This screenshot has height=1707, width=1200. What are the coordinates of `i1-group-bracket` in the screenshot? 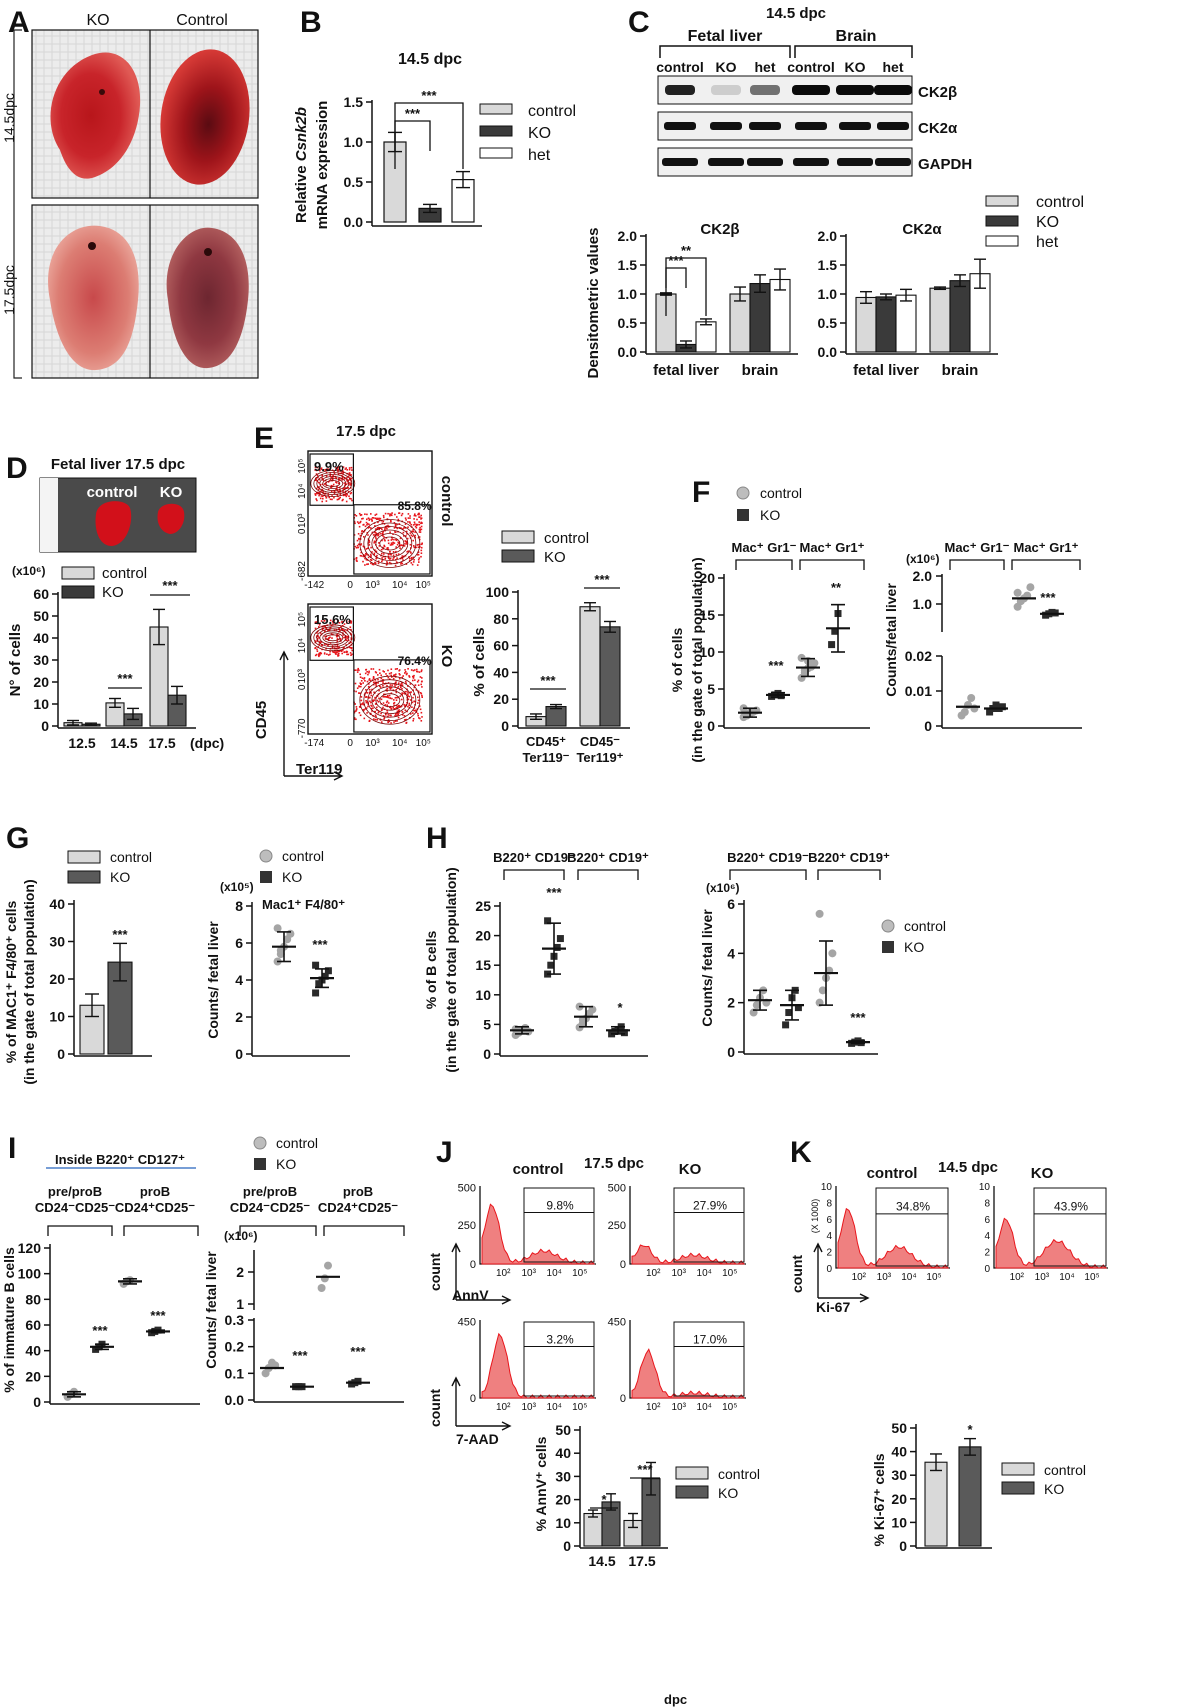 It's located at (161, 1230).